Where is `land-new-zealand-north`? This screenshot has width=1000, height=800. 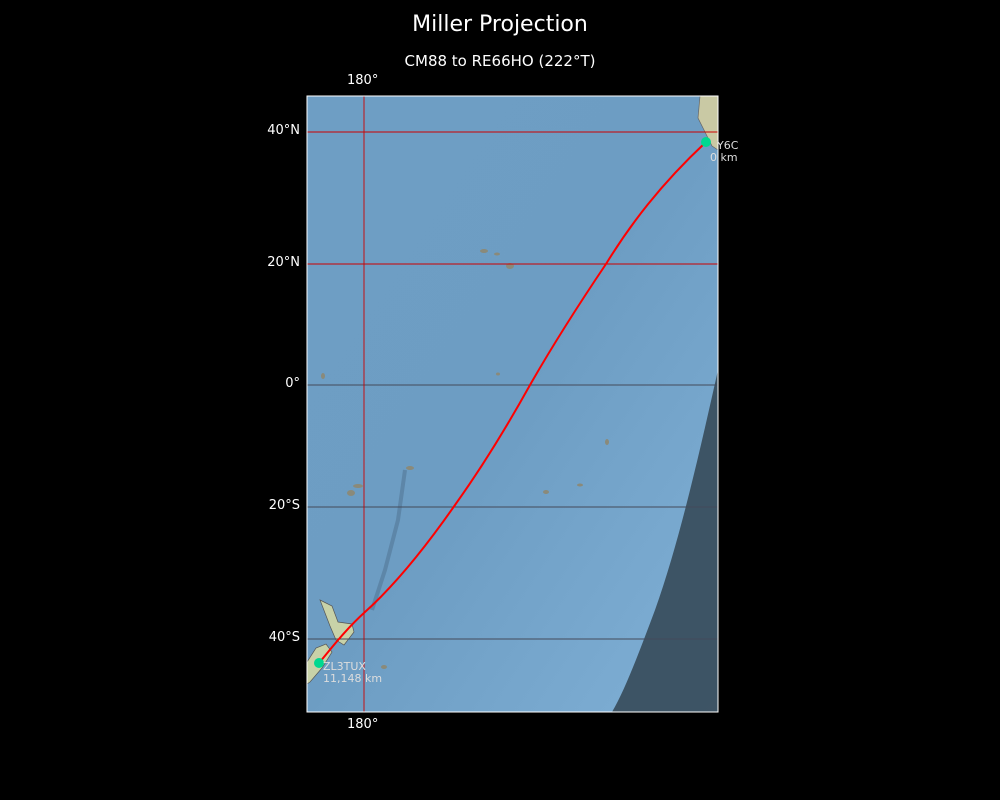
land-new-zealand-north is located at coordinates (337, 622).